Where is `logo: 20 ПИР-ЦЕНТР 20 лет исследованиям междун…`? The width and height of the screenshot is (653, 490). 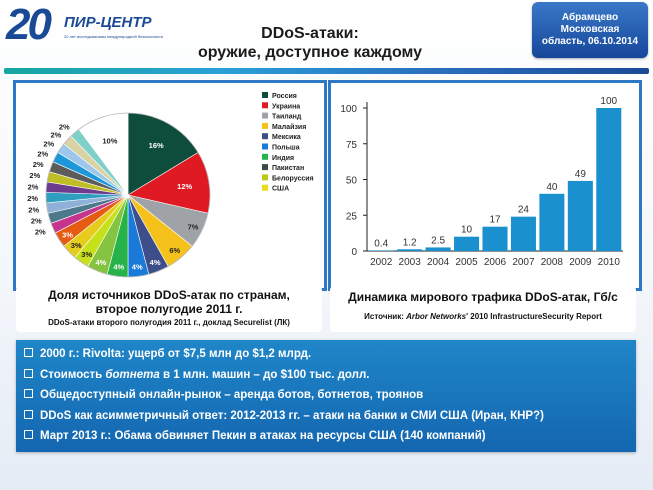
logo: 20 ПИР-ЦЕНТР 20 лет исследованиям междун… is located at coordinates (84, 26).